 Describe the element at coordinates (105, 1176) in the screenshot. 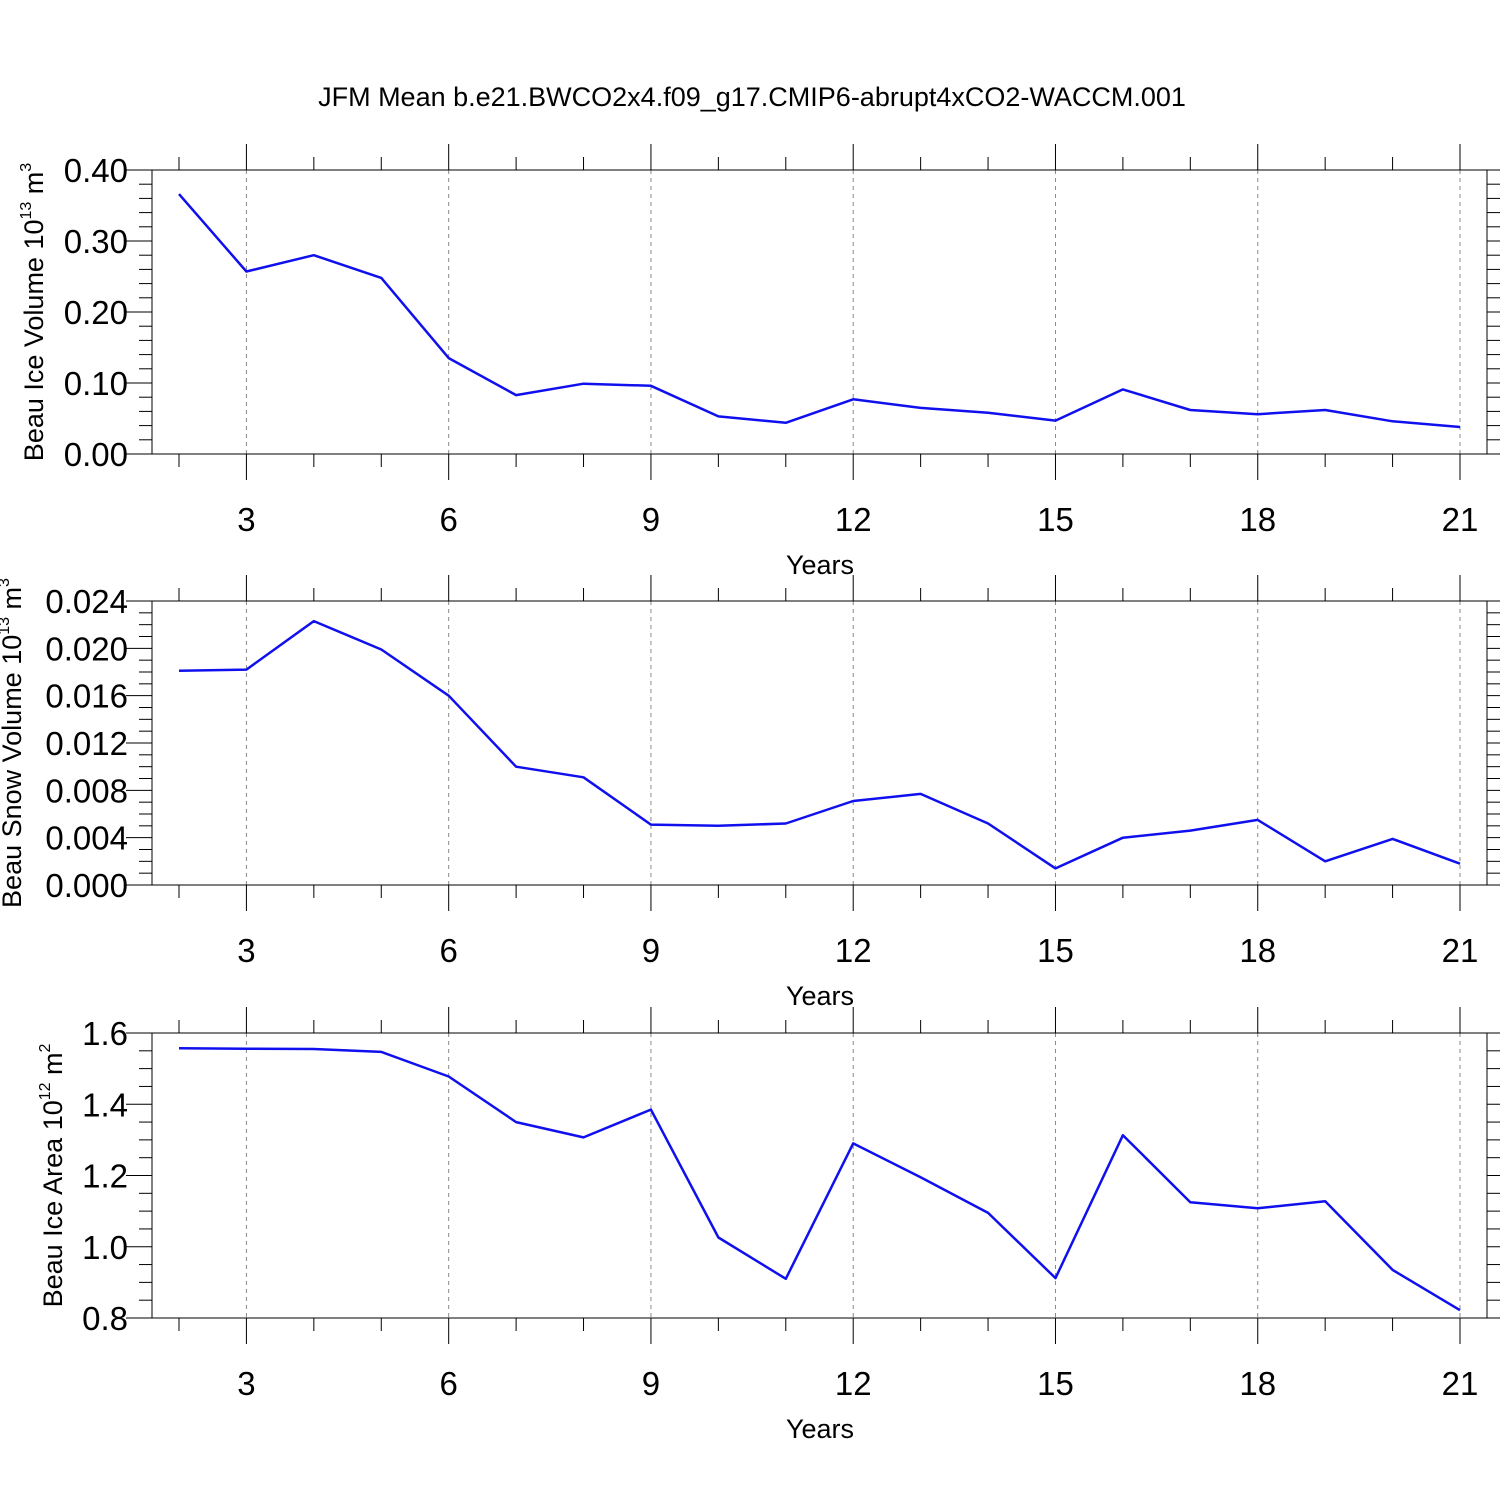

I see `y-tick-label: 1.2` at that location.